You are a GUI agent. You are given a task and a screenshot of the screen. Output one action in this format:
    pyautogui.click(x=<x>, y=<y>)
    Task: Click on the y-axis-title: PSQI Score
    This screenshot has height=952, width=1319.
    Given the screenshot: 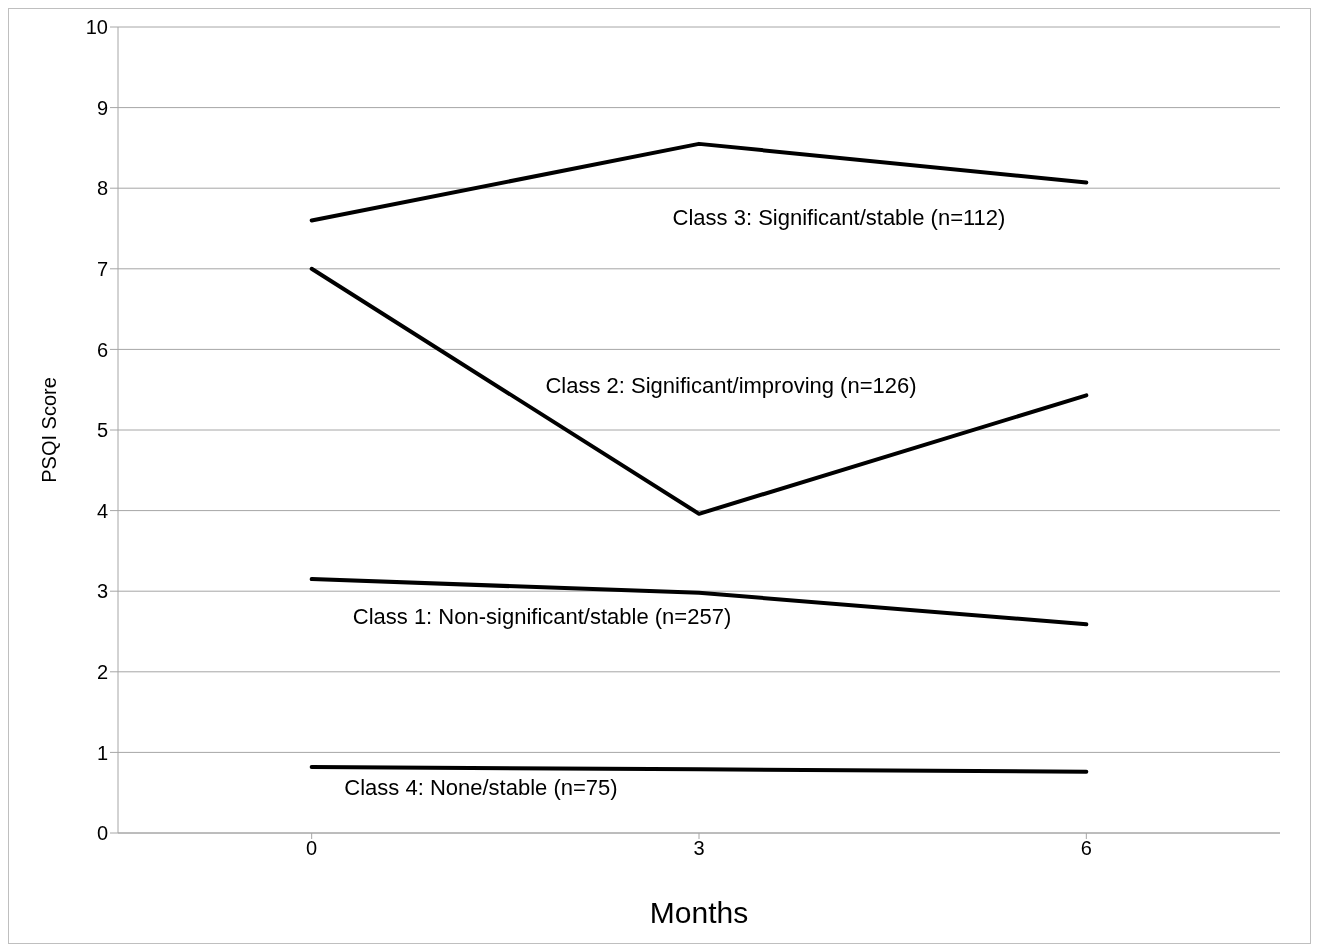 What is the action you would take?
    pyautogui.click(x=49, y=430)
    